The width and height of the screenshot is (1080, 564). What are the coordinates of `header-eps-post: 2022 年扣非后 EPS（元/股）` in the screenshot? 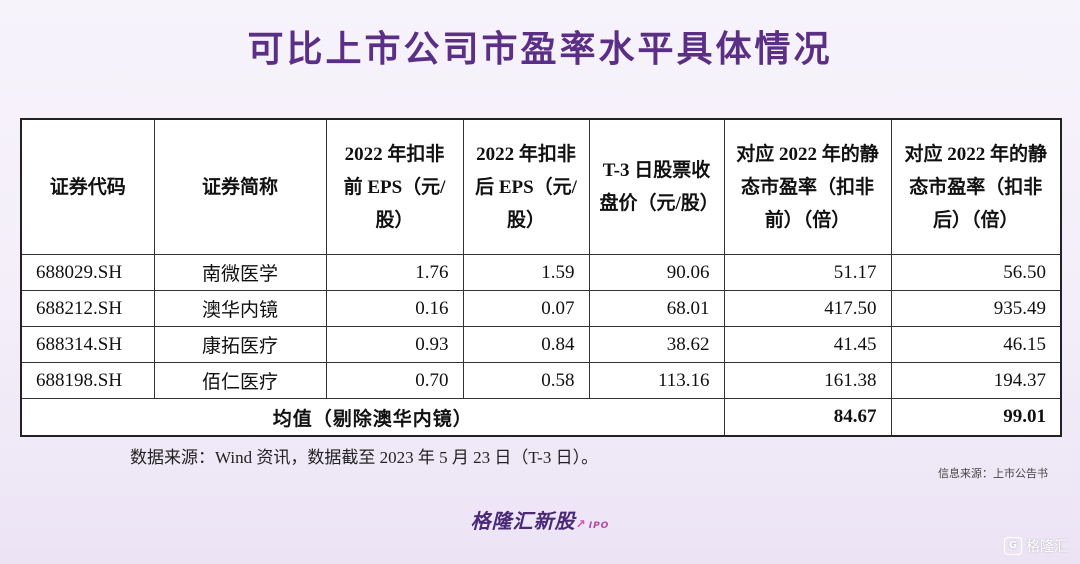 It's located at (526, 186).